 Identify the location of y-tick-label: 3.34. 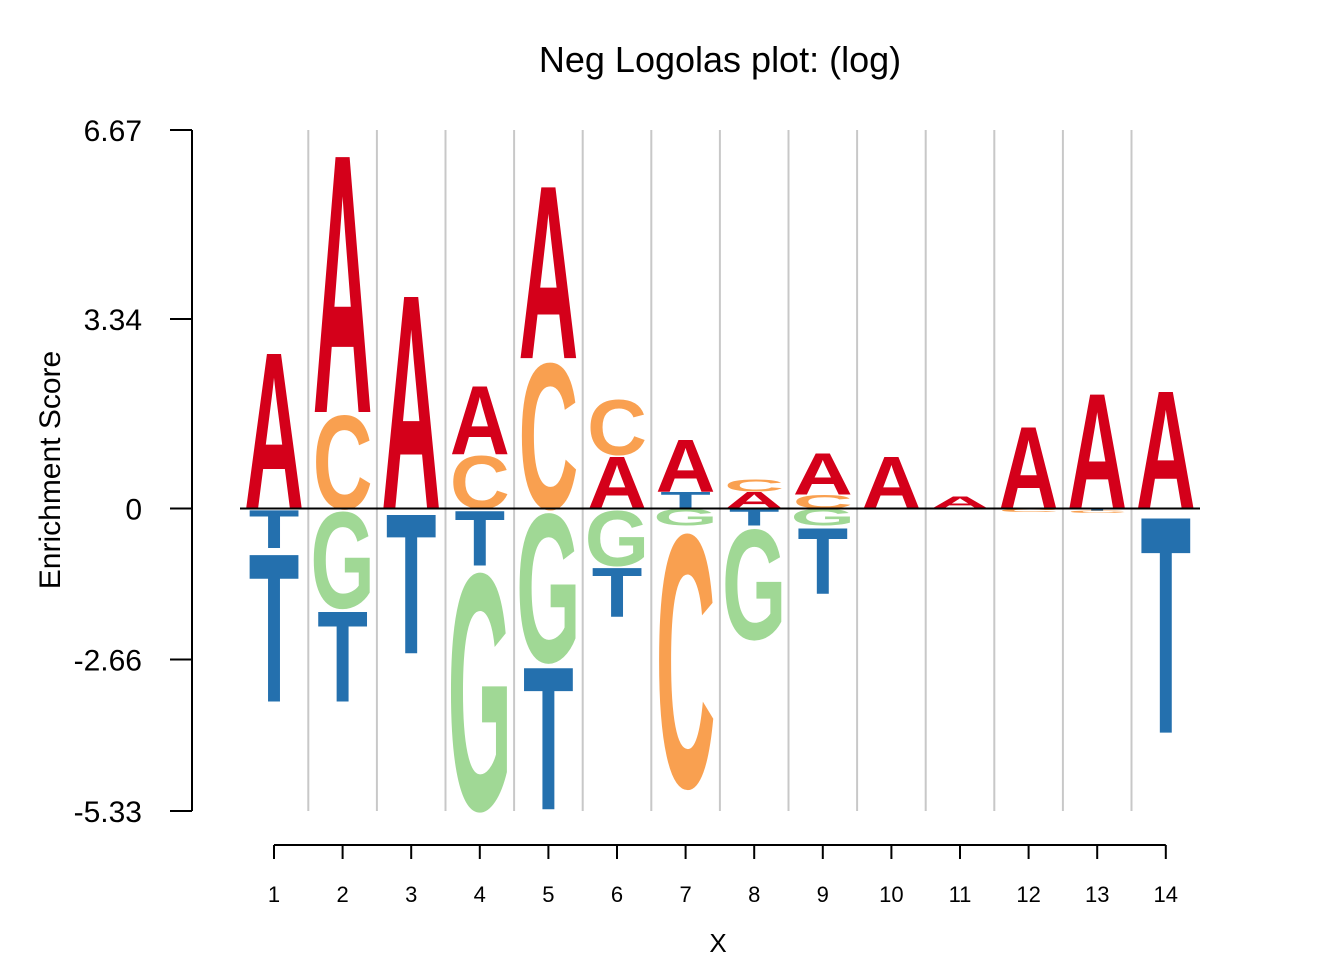
(113, 320).